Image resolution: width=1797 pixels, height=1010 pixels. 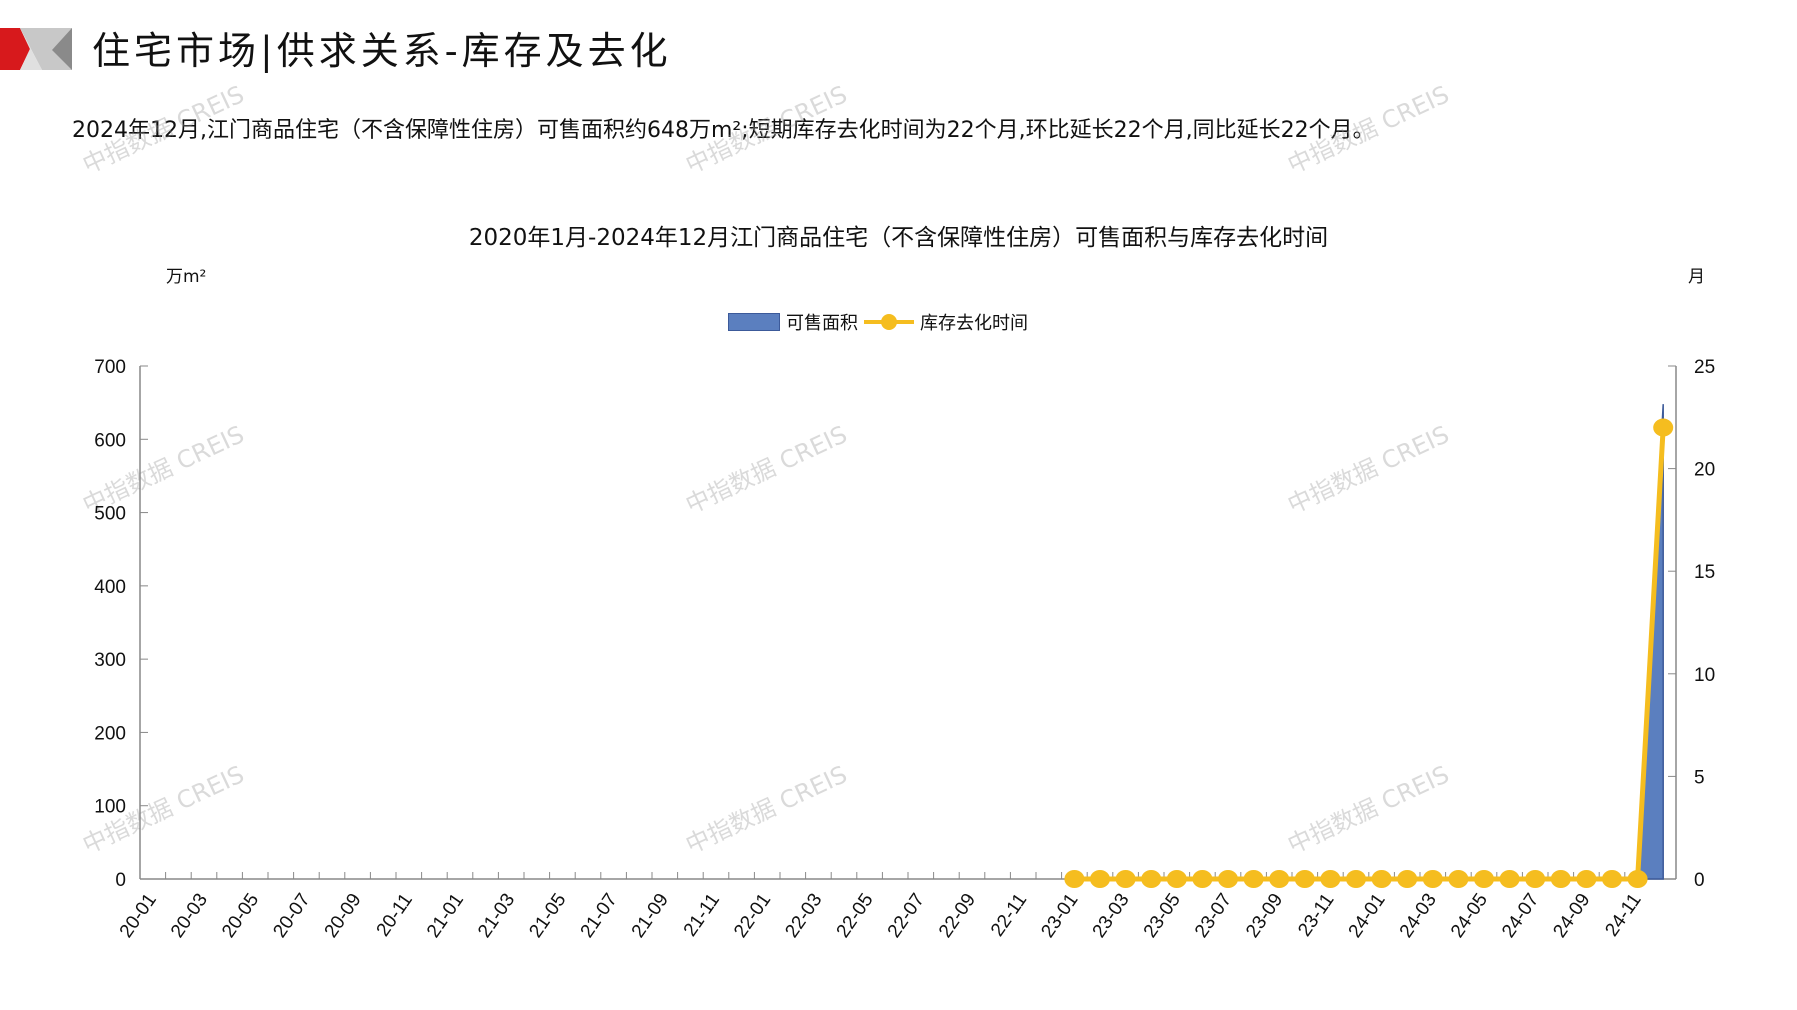 I want to click on x-tick-label: 22-07, so click(x=906, y=916).